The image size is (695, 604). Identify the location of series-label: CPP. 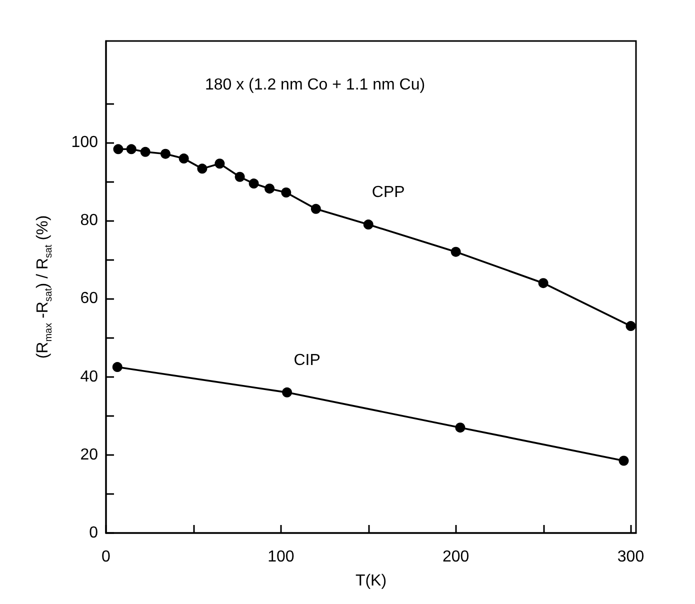
(388, 193).